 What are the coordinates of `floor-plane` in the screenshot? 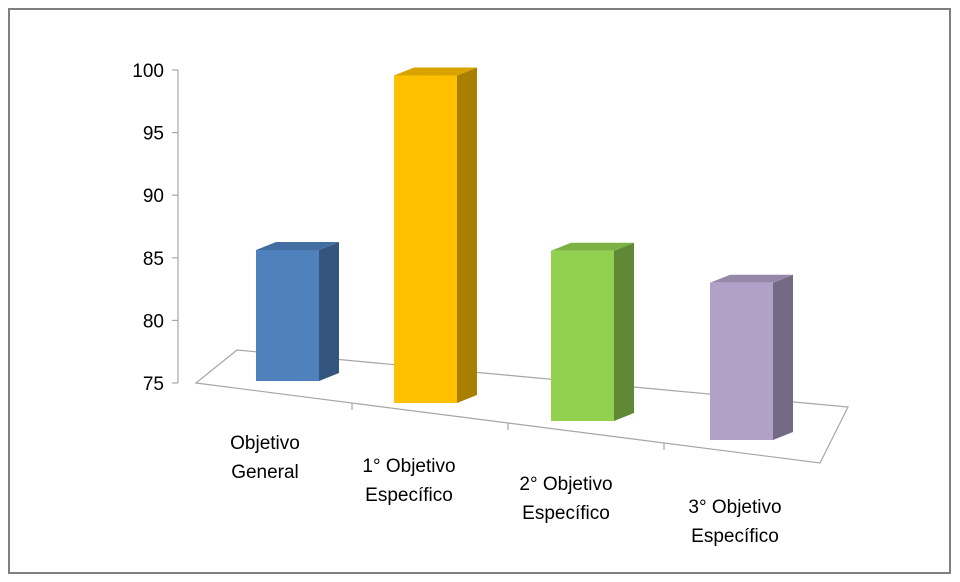 It's located at (521, 406).